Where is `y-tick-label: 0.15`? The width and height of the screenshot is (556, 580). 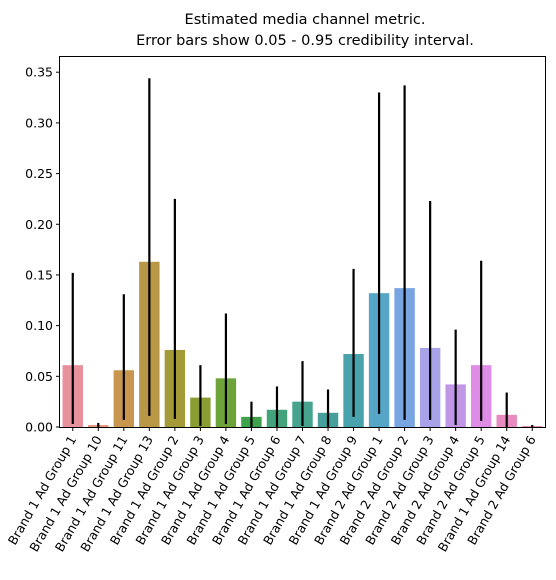
y-tick-label: 0.15 is located at coordinates (39, 274).